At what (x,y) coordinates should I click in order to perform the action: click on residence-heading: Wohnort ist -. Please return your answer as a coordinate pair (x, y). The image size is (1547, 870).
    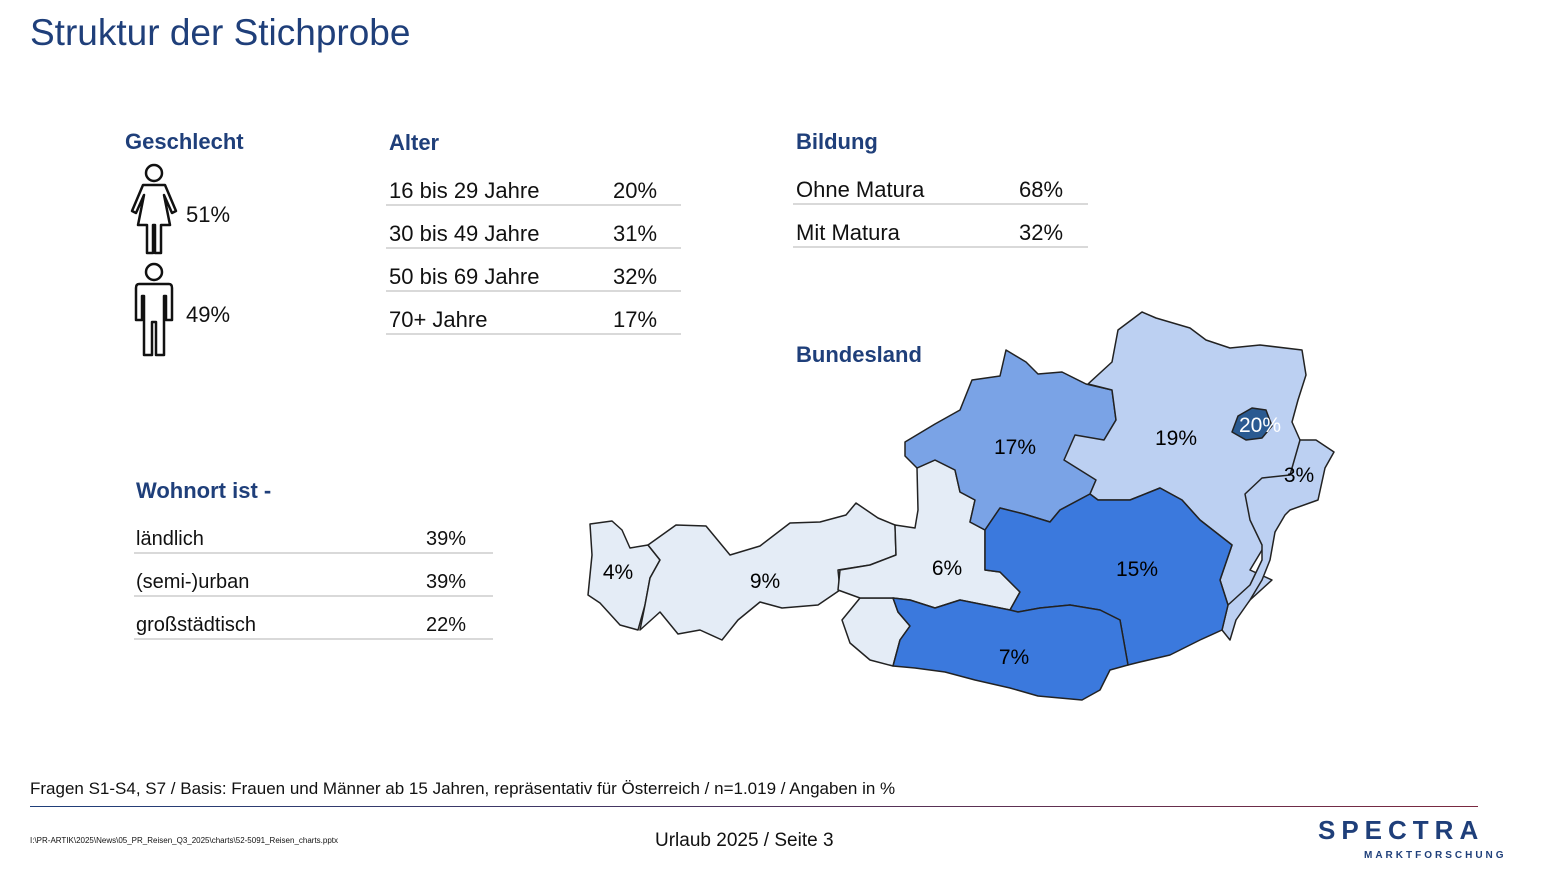
    Looking at the image, I should click on (204, 490).